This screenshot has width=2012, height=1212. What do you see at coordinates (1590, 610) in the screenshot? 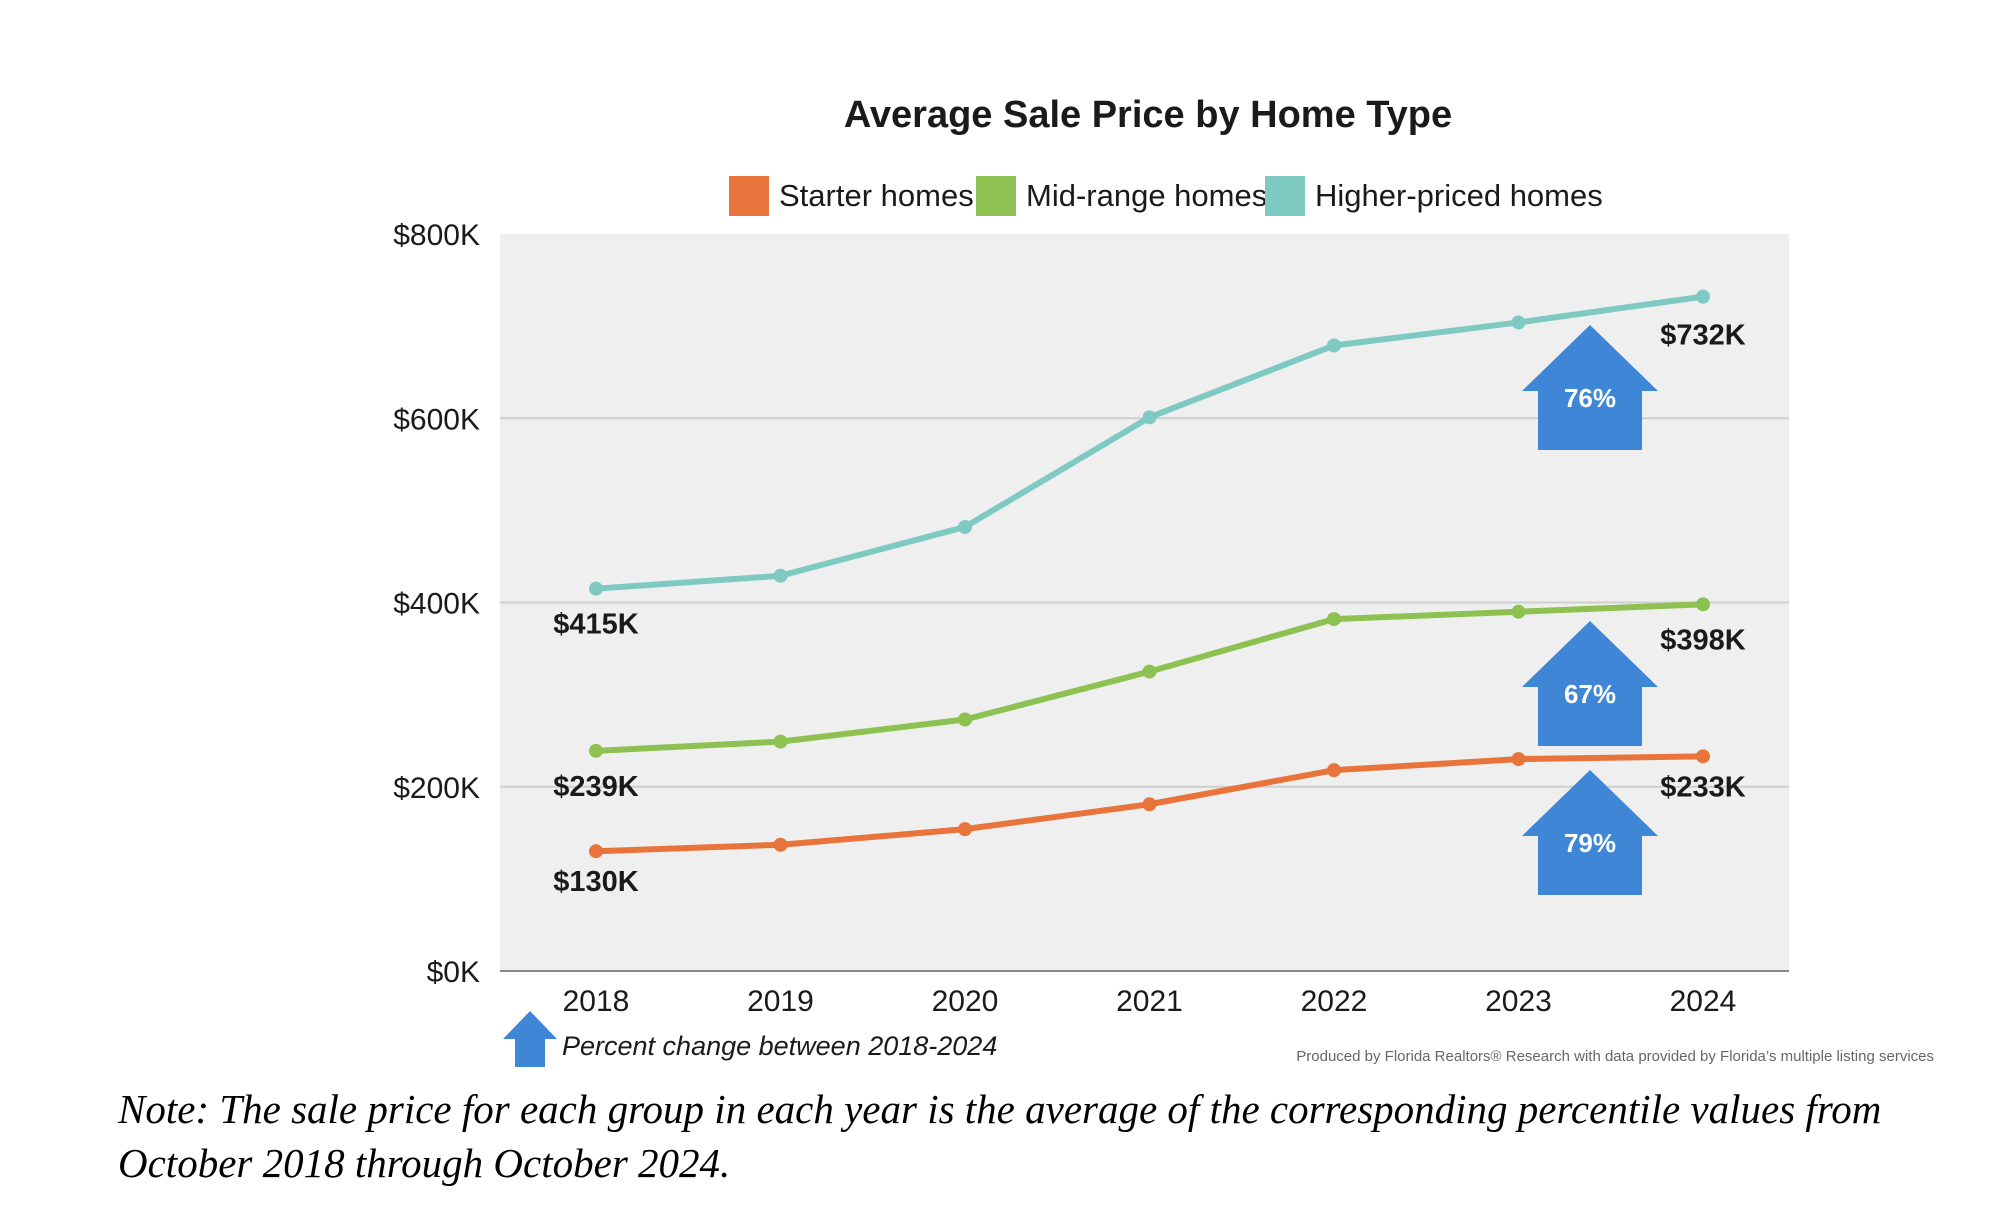
I see `percent-change-arrows: 79% 67% 76%` at bounding box center [1590, 610].